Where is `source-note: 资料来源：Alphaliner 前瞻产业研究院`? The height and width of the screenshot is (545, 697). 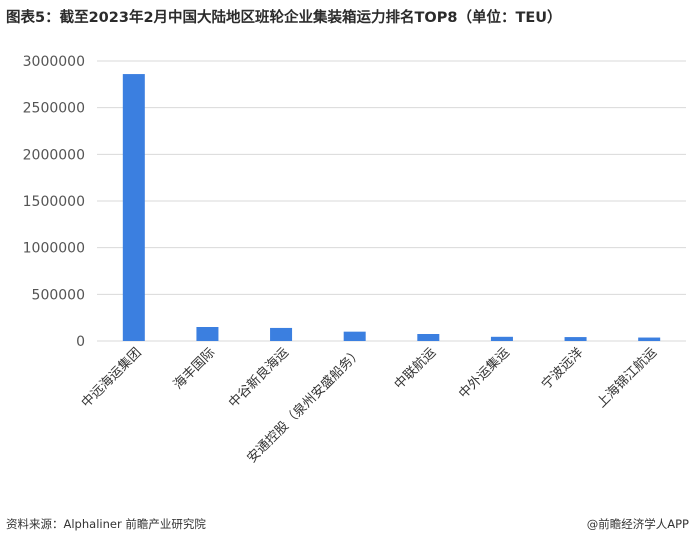 source-note: 资料来源：Alphaliner 前瞻产业研究院 is located at coordinates (106, 524).